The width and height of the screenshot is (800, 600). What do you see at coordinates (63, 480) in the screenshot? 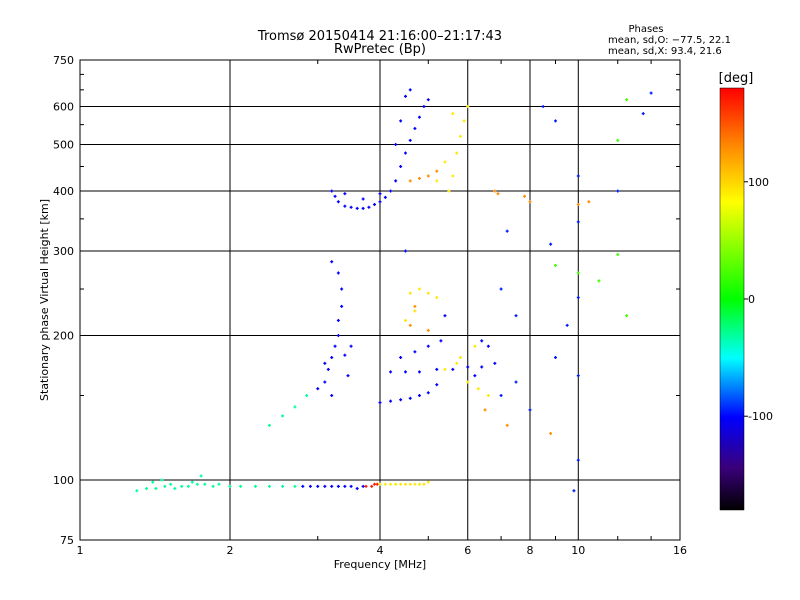
I see `y-tick-label: 100` at bounding box center [63, 480].